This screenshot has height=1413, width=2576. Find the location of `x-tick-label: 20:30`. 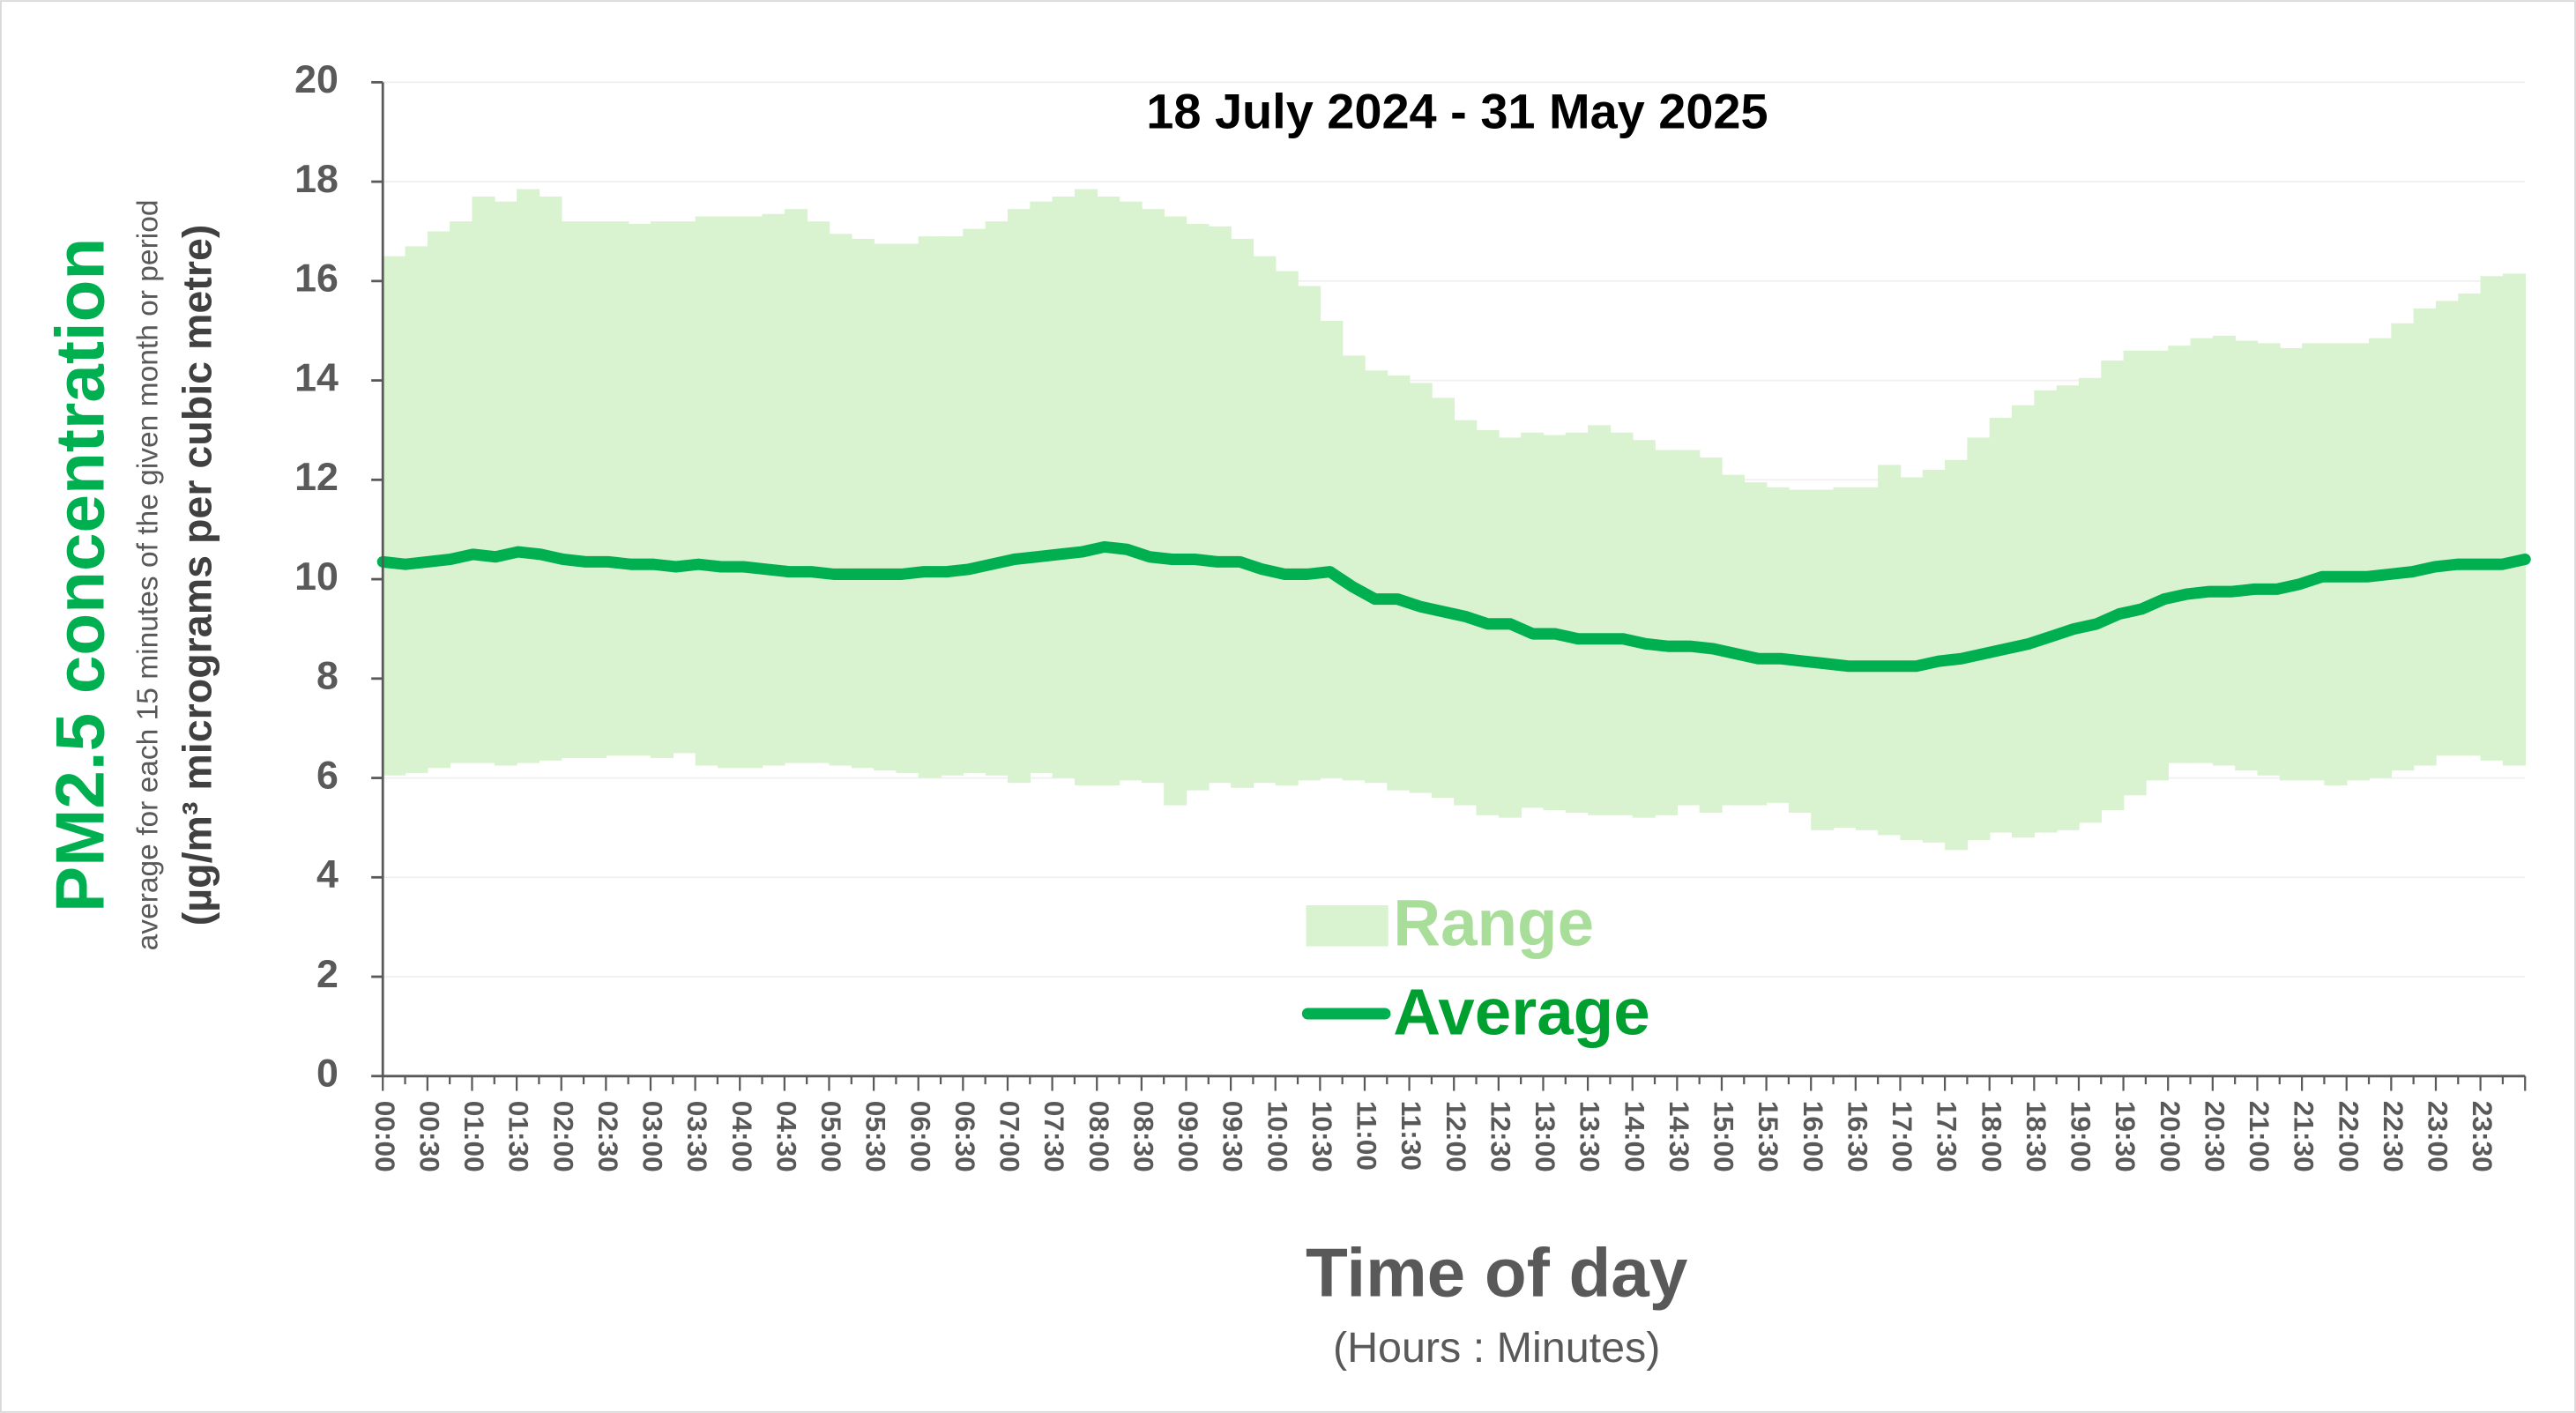

x-tick-label: 20:30 is located at coordinates (2214, 1136).